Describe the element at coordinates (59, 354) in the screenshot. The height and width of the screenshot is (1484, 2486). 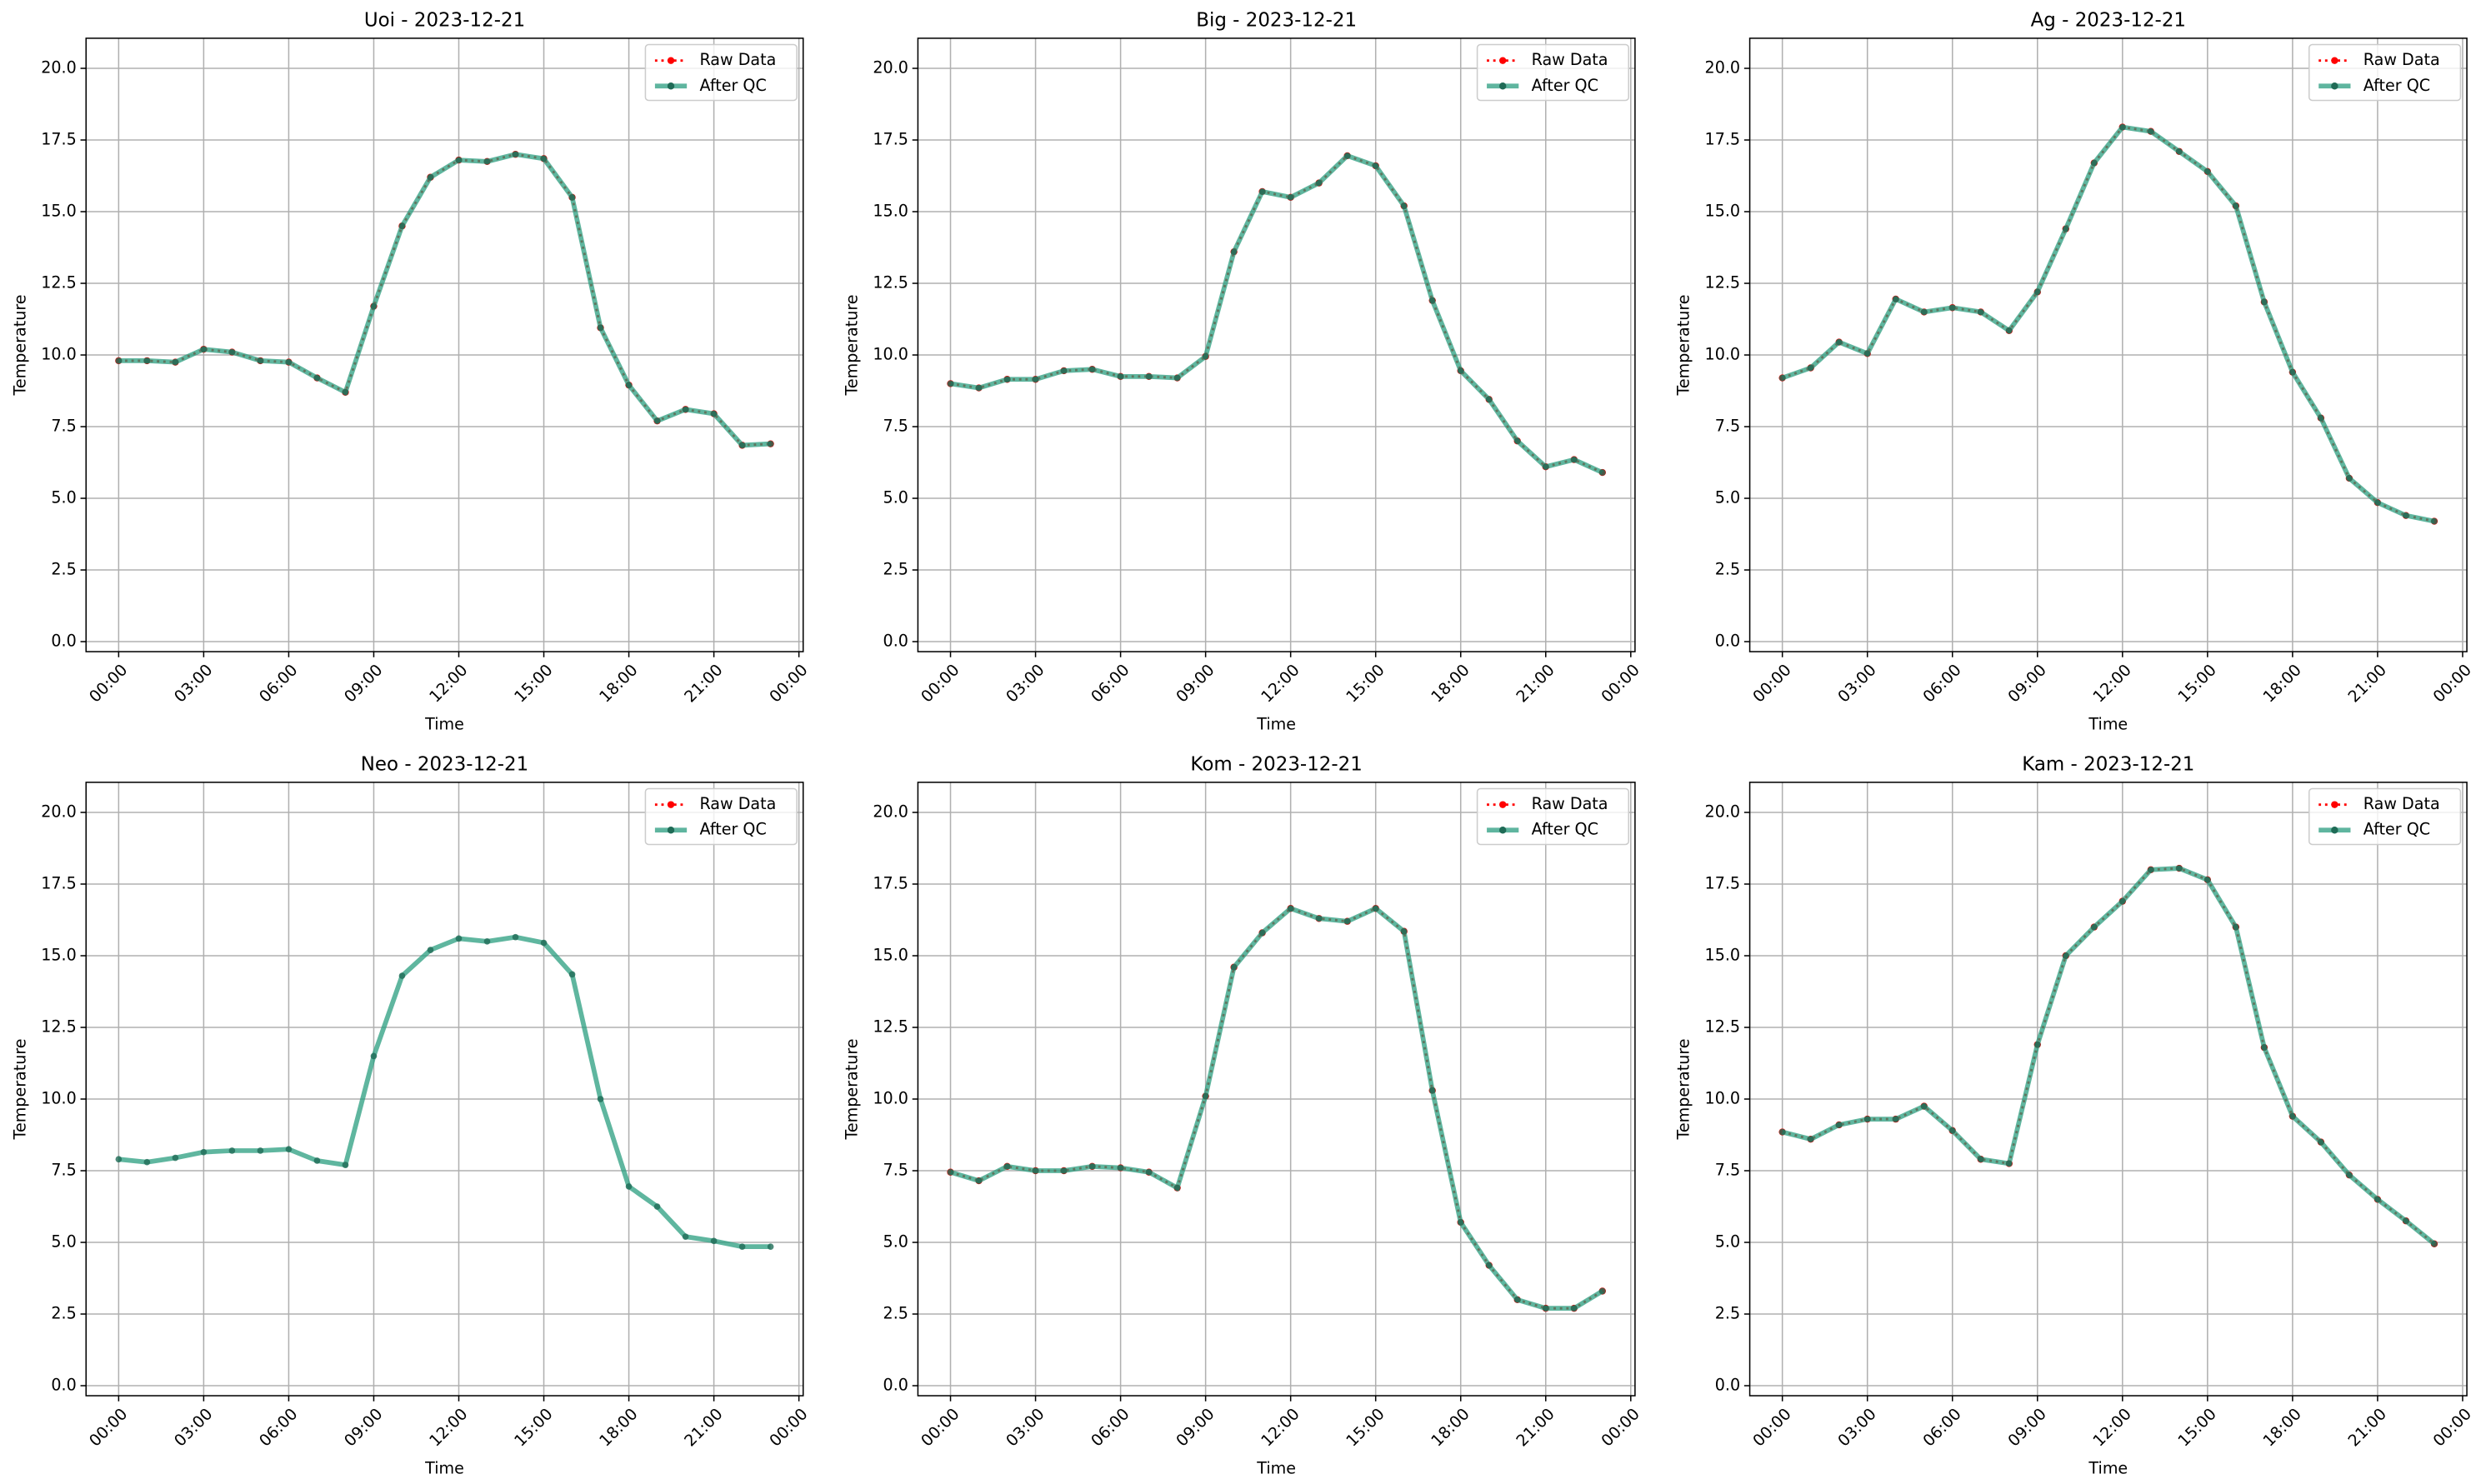
I see `y-tick-label: 10.0` at that location.